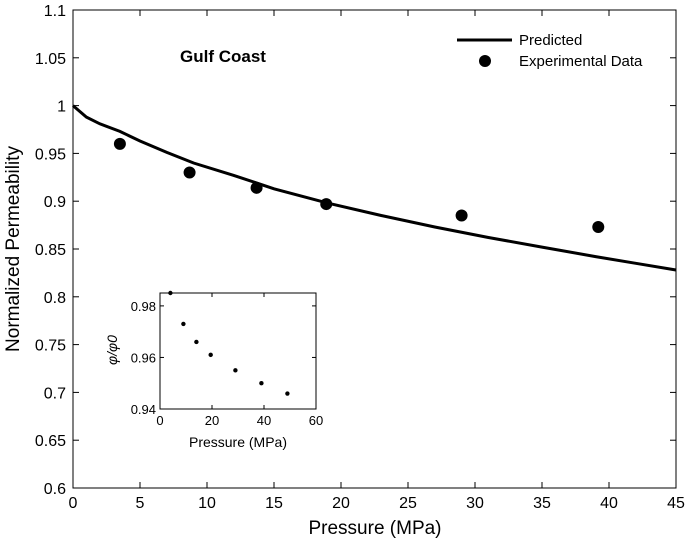  What do you see at coordinates (238, 442) in the screenshot?
I see `inset-x-axis-label: Pressure (MPa)` at bounding box center [238, 442].